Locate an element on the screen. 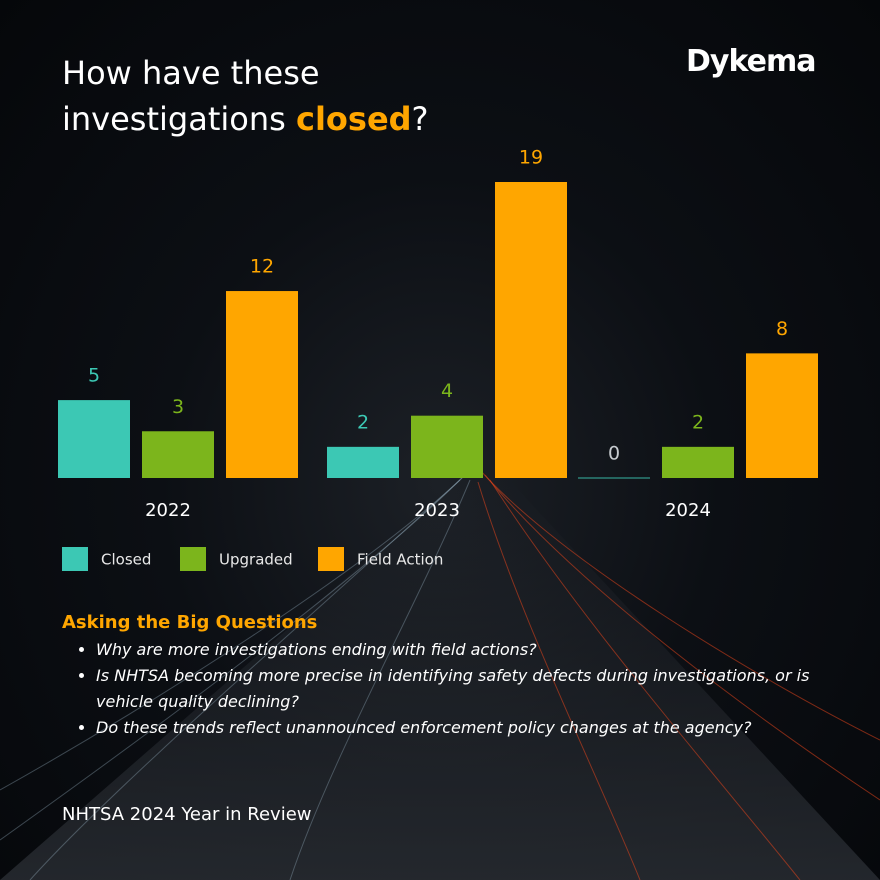 This screenshot has height=880, width=880. x-tick-label: 2022 is located at coordinates (168, 510).